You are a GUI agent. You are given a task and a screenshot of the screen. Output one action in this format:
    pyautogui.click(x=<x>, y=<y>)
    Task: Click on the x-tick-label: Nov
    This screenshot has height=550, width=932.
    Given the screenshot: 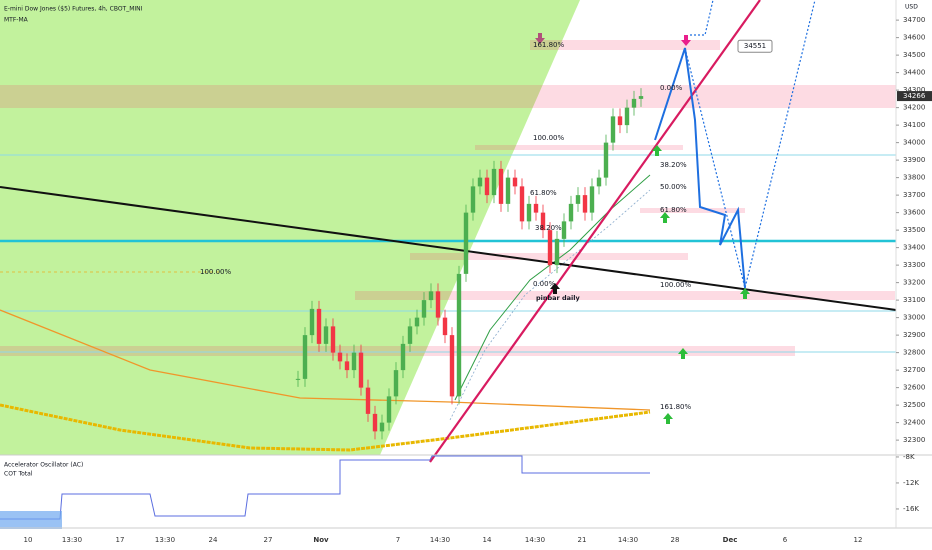 What is the action you would take?
    pyautogui.click(x=321, y=540)
    